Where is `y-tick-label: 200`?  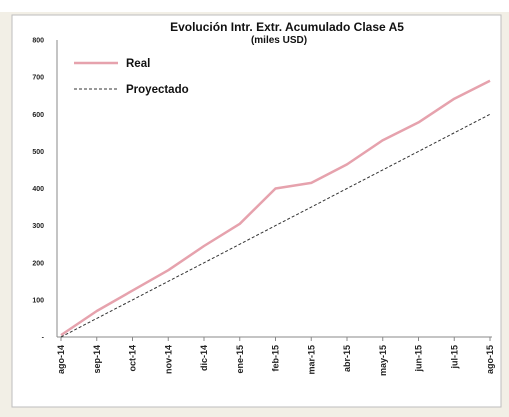 y-tick-label: 200 is located at coordinates (38, 263).